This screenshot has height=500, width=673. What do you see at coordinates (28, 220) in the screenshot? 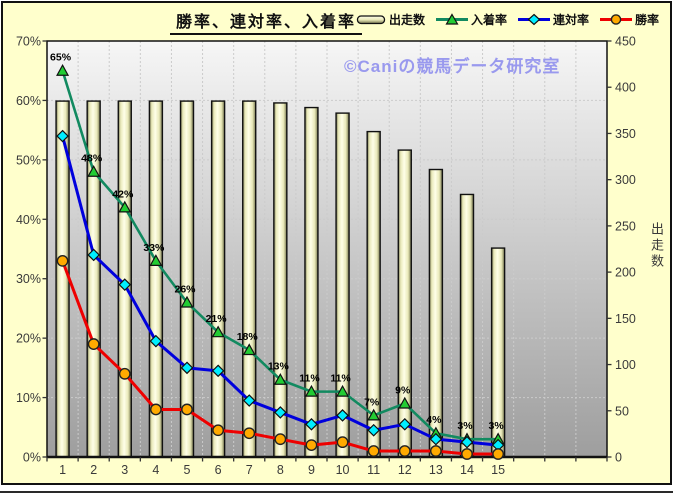
I see `left-axis-tick-label: 40%` at bounding box center [28, 220].